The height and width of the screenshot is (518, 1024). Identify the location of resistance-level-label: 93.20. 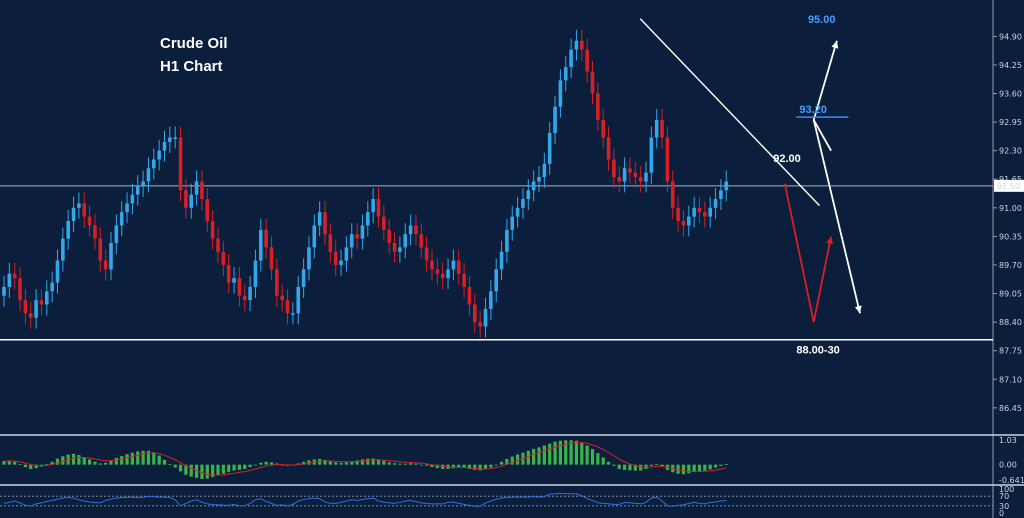
(813, 110).